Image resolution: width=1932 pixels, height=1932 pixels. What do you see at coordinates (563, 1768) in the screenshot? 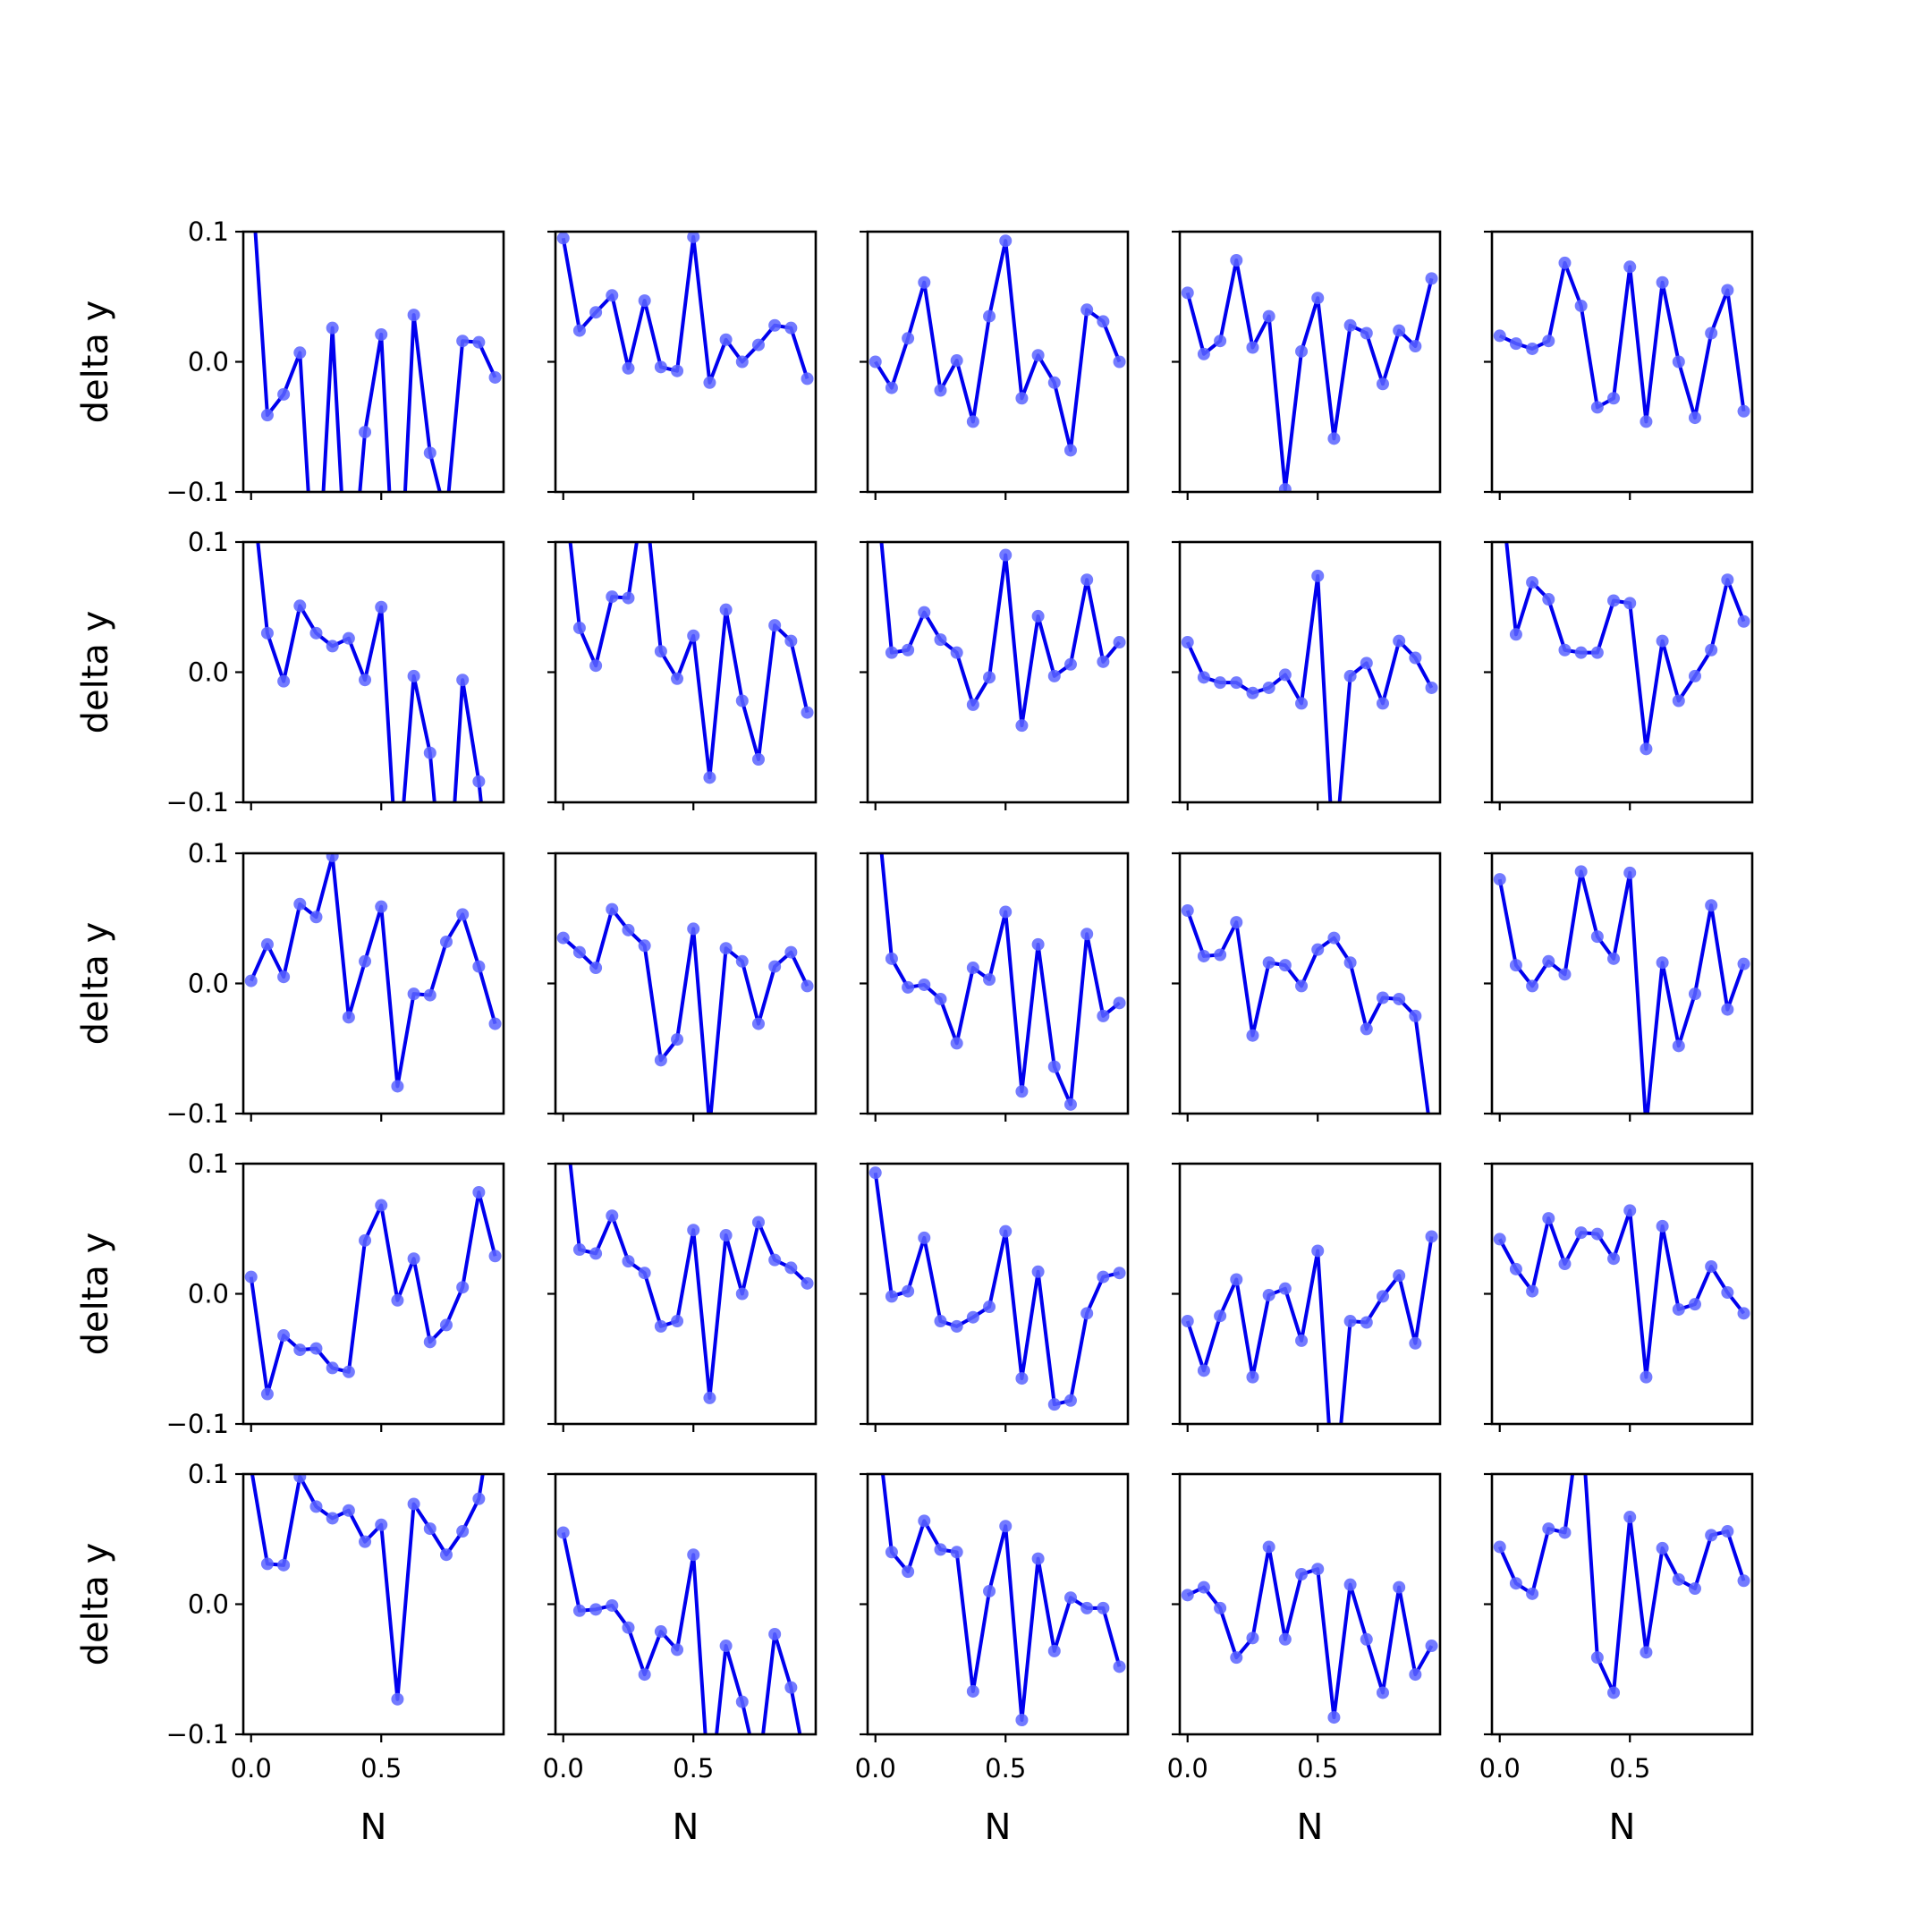
I see `x-tick-label: 0.0` at bounding box center [563, 1768].